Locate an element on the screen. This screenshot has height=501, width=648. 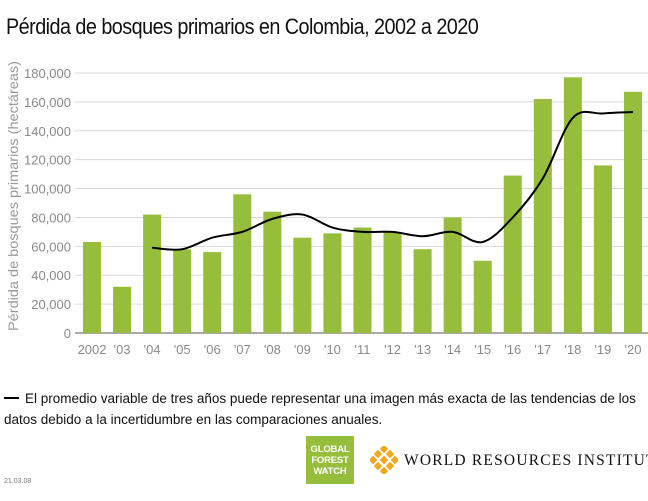
y-tick-label: 60,000 is located at coordinates (51, 246).